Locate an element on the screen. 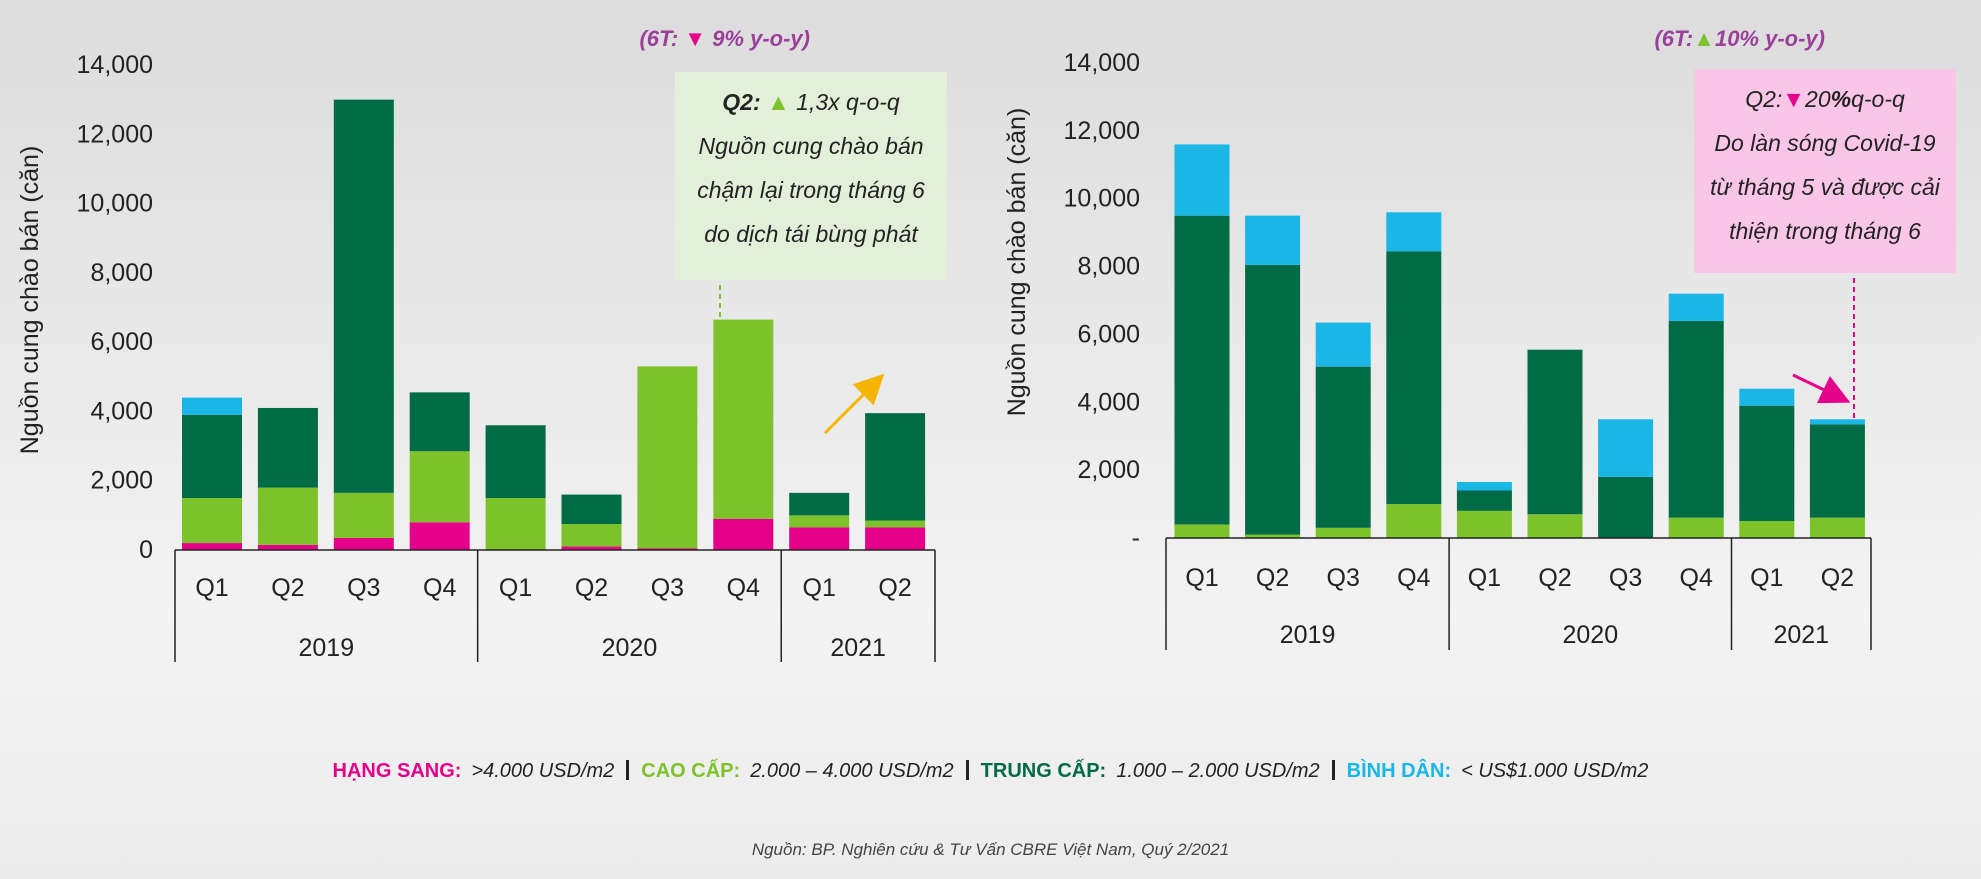  callout-part: thiện trong tháng 6 is located at coordinates (1825, 231).